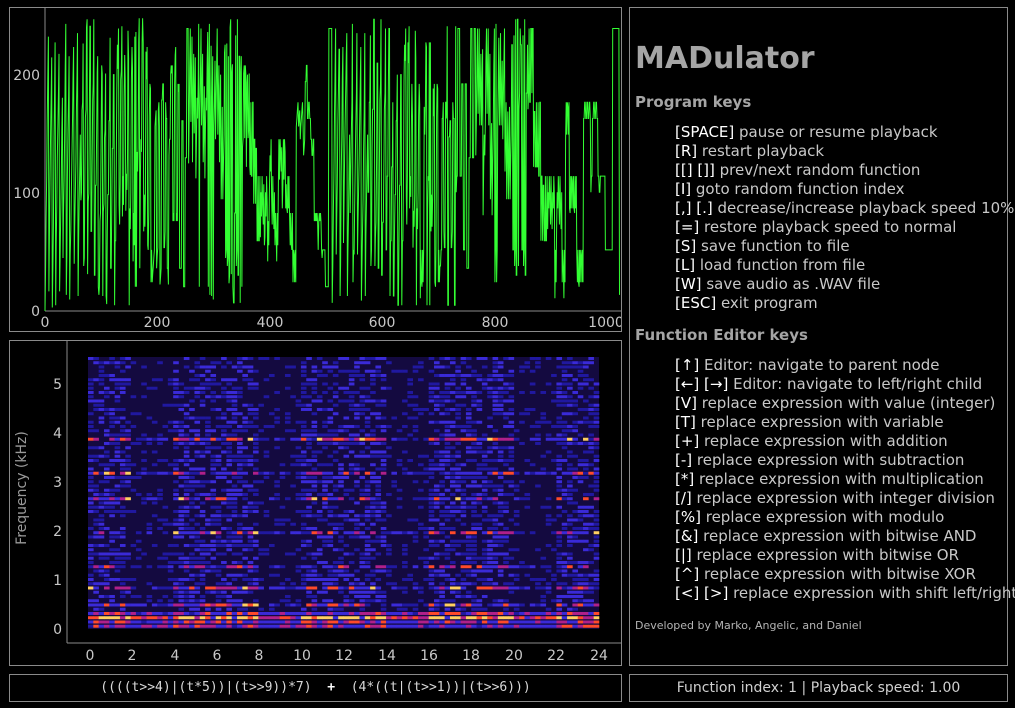 The height and width of the screenshot is (708, 1015). I want to click on spectrogram-y-tick: 3, so click(57, 483).